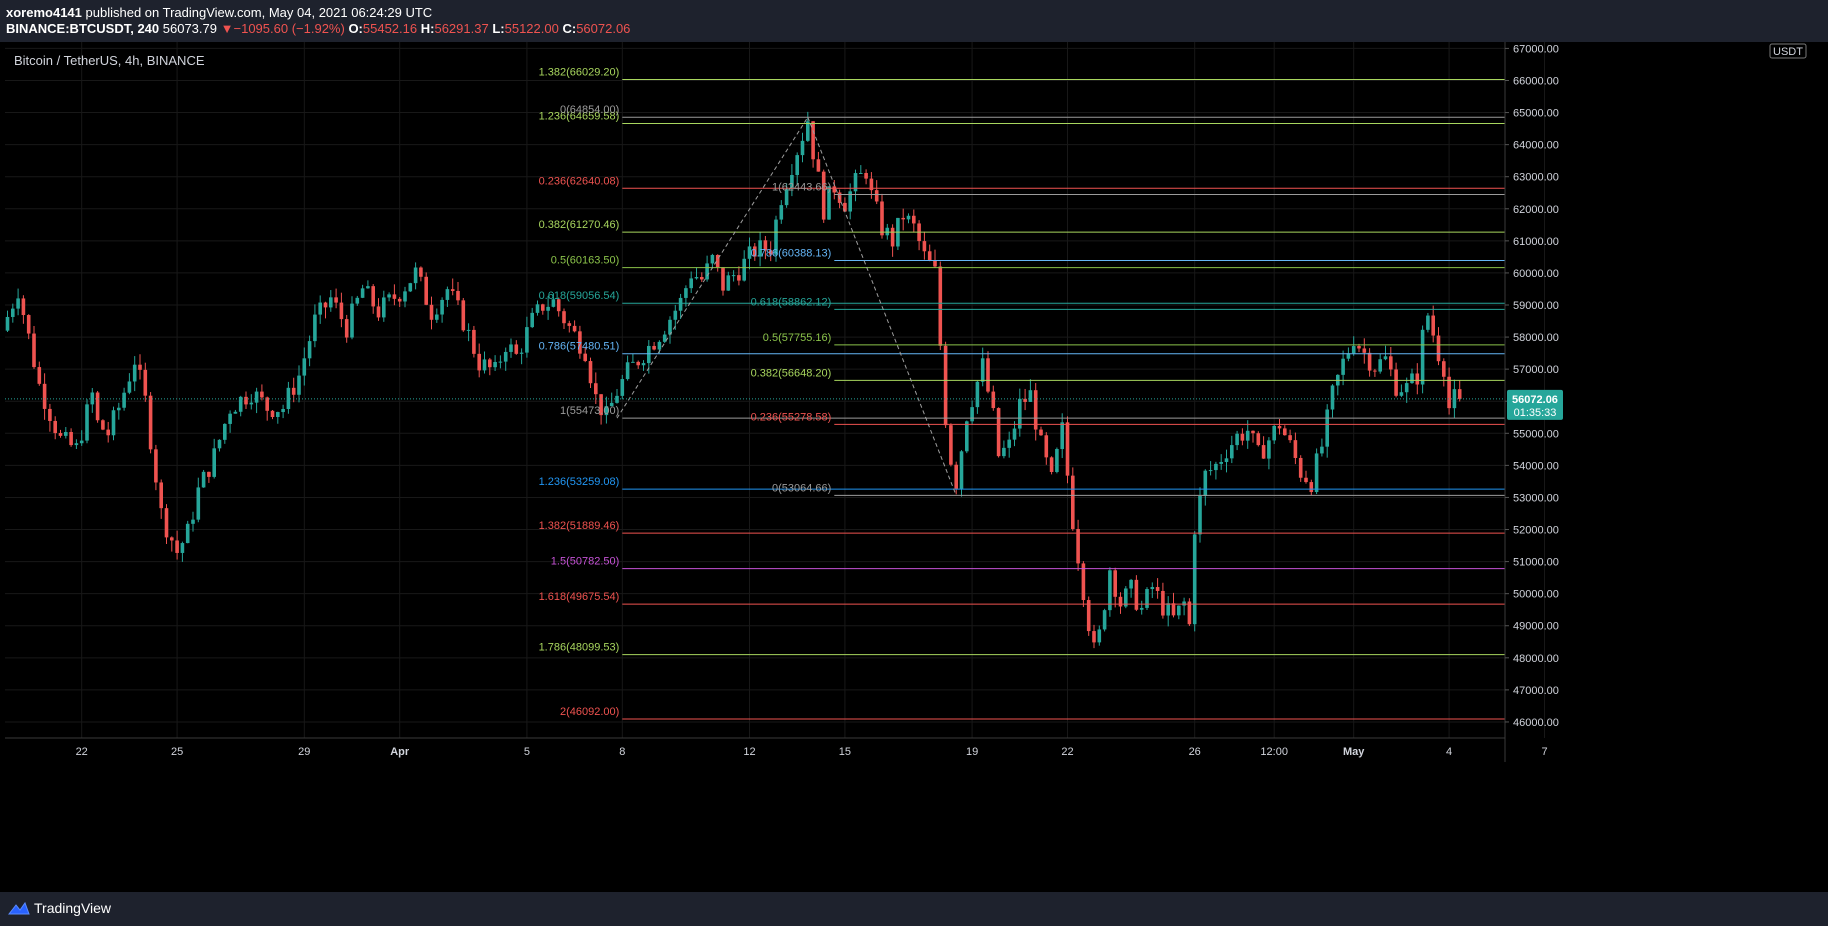  What do you see at coordinates (289, 28) in the screenshot?
I see `price-change: −1095.60 (−1.92%)` at bounding box center [289, 28].